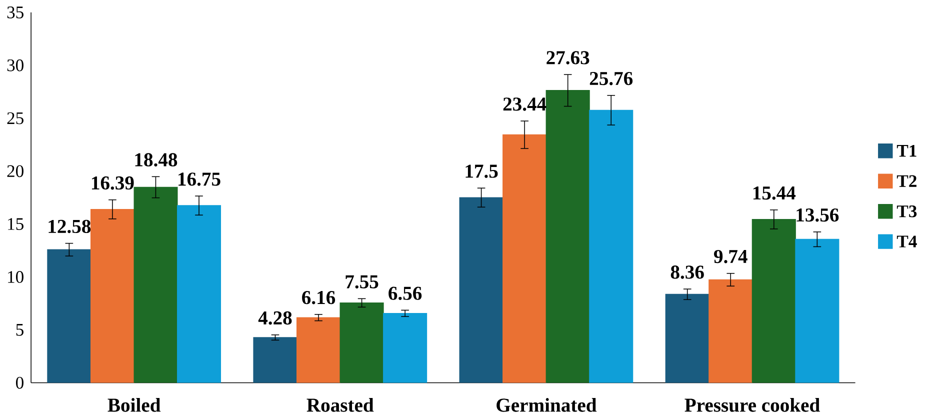  What do you see at coordinates (20, 330) in the screenshot?
I see `y-tick-label: 5` at bounding box center [20, 330].